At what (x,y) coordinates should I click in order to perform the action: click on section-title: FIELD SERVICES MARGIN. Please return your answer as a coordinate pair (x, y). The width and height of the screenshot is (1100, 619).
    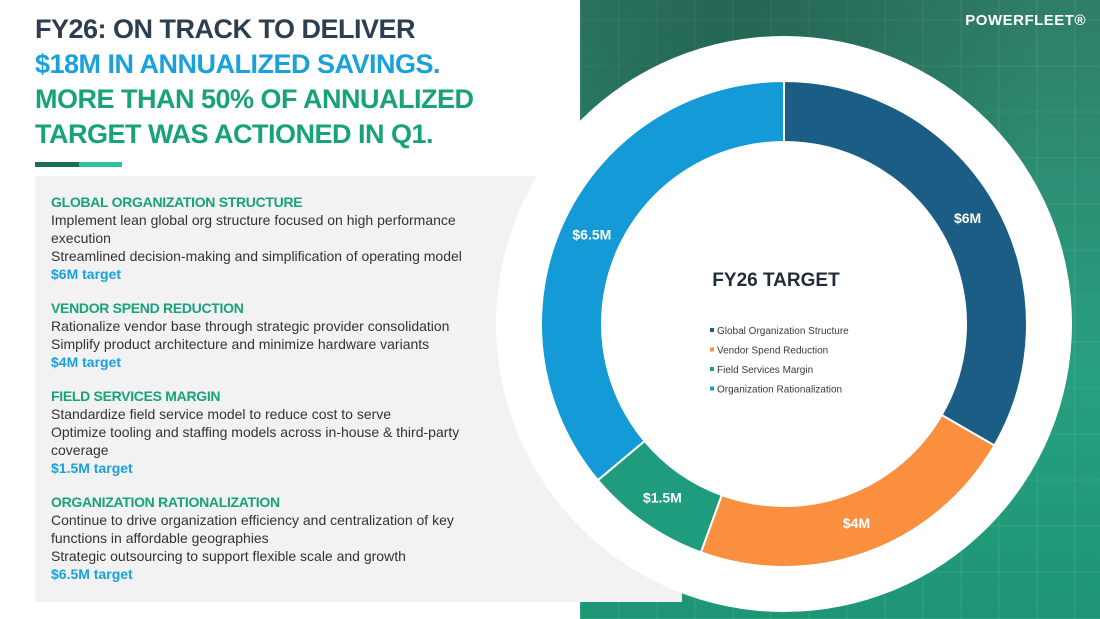
    Looking at the image, I should click on (136, 396).